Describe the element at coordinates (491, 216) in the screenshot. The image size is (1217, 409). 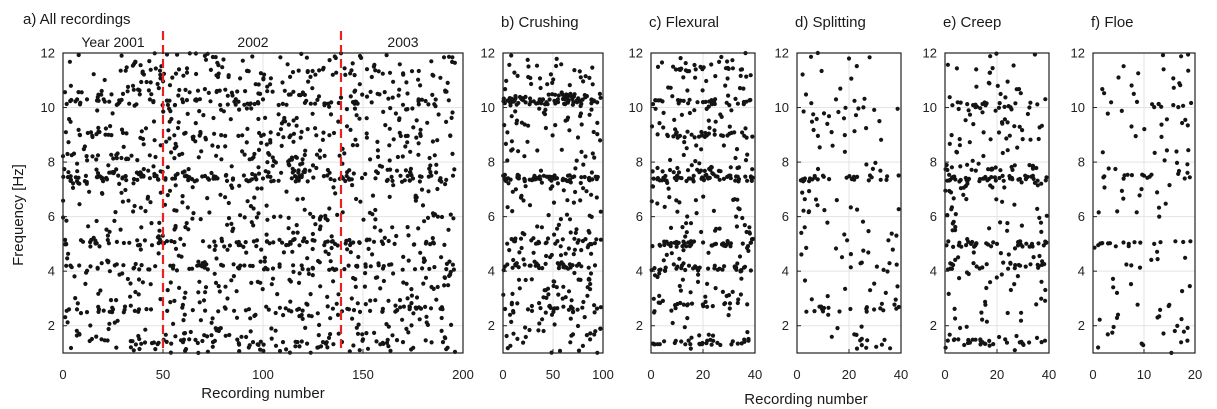
I see `y-tick-label: 6` at that location.